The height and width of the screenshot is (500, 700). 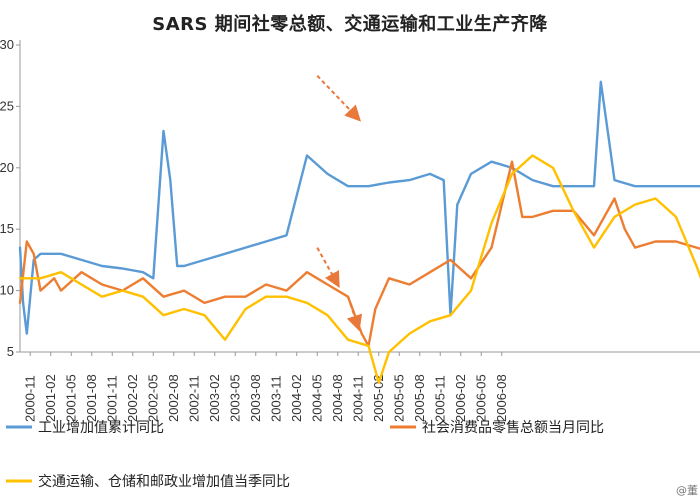 What do you see at coordinates (173, 398) in the screenshot?
I see `x-tick-label: 2002-08` at bounding box center [173, 398].